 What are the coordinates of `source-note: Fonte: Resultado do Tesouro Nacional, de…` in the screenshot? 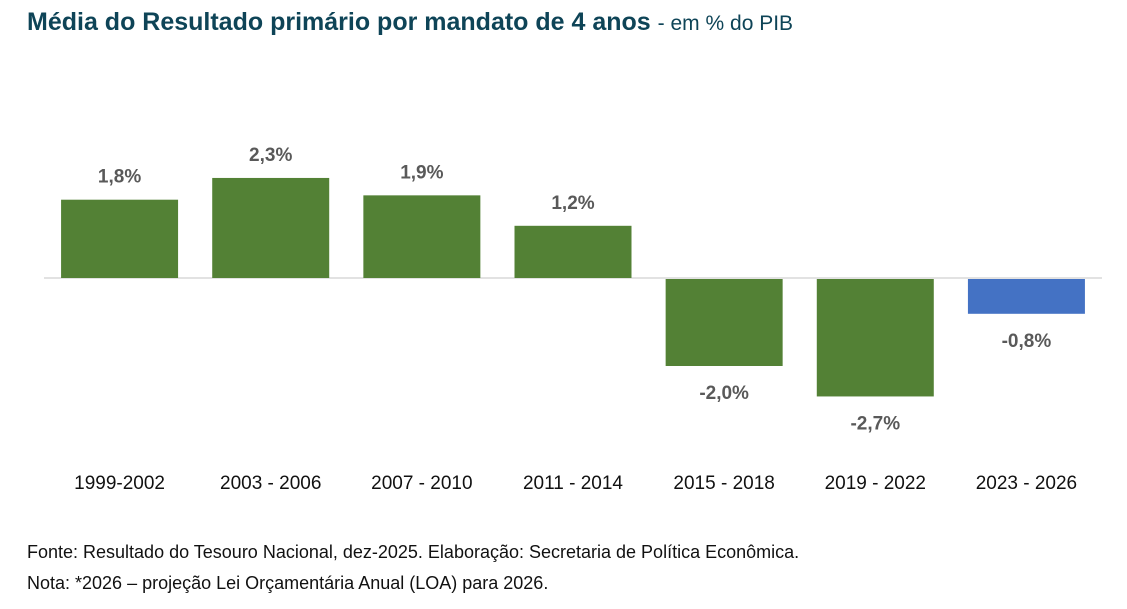 It's located at (413, 552).